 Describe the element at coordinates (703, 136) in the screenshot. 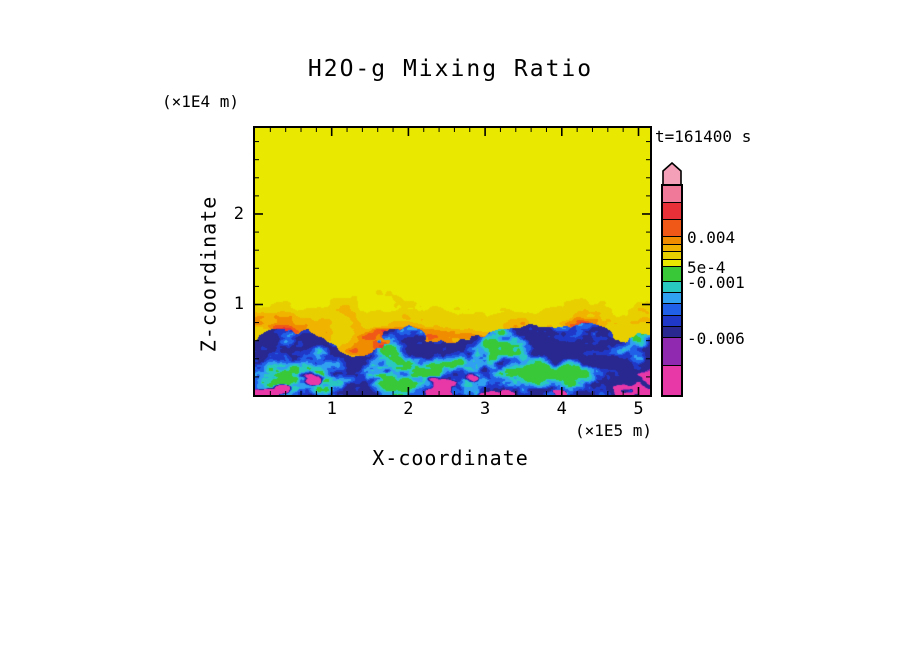

I see `timestamp-label: t=161400 s` at that location.